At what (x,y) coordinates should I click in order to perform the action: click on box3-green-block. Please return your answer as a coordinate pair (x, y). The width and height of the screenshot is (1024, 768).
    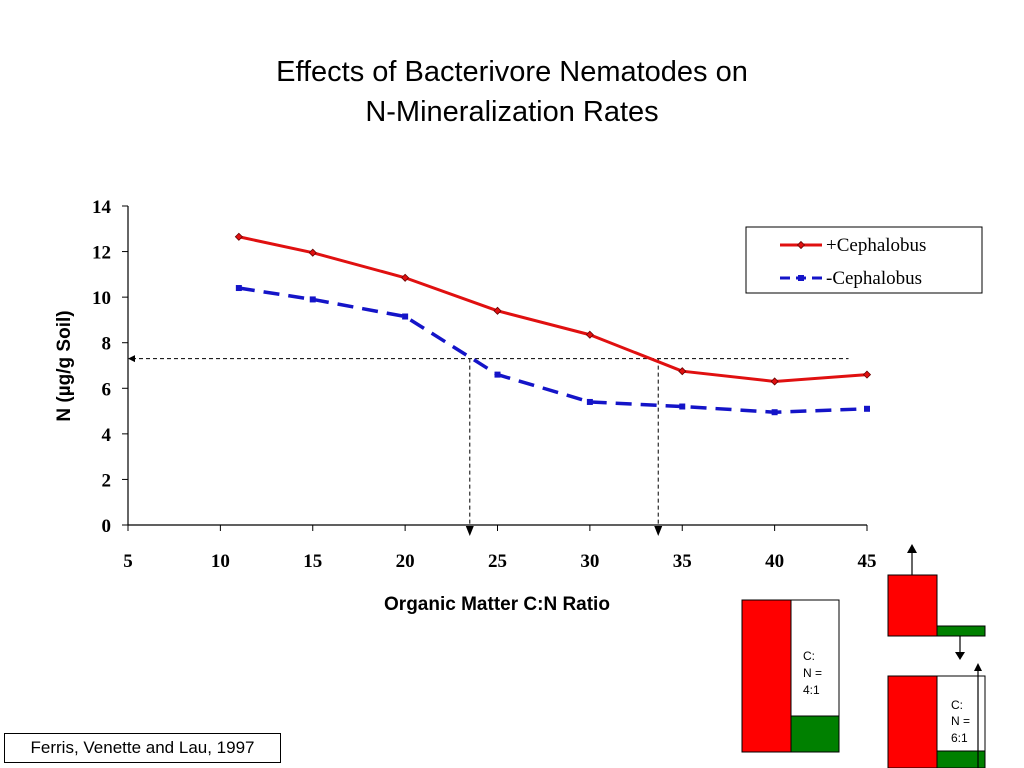
    Looking at the image, I should click on (961, 631).